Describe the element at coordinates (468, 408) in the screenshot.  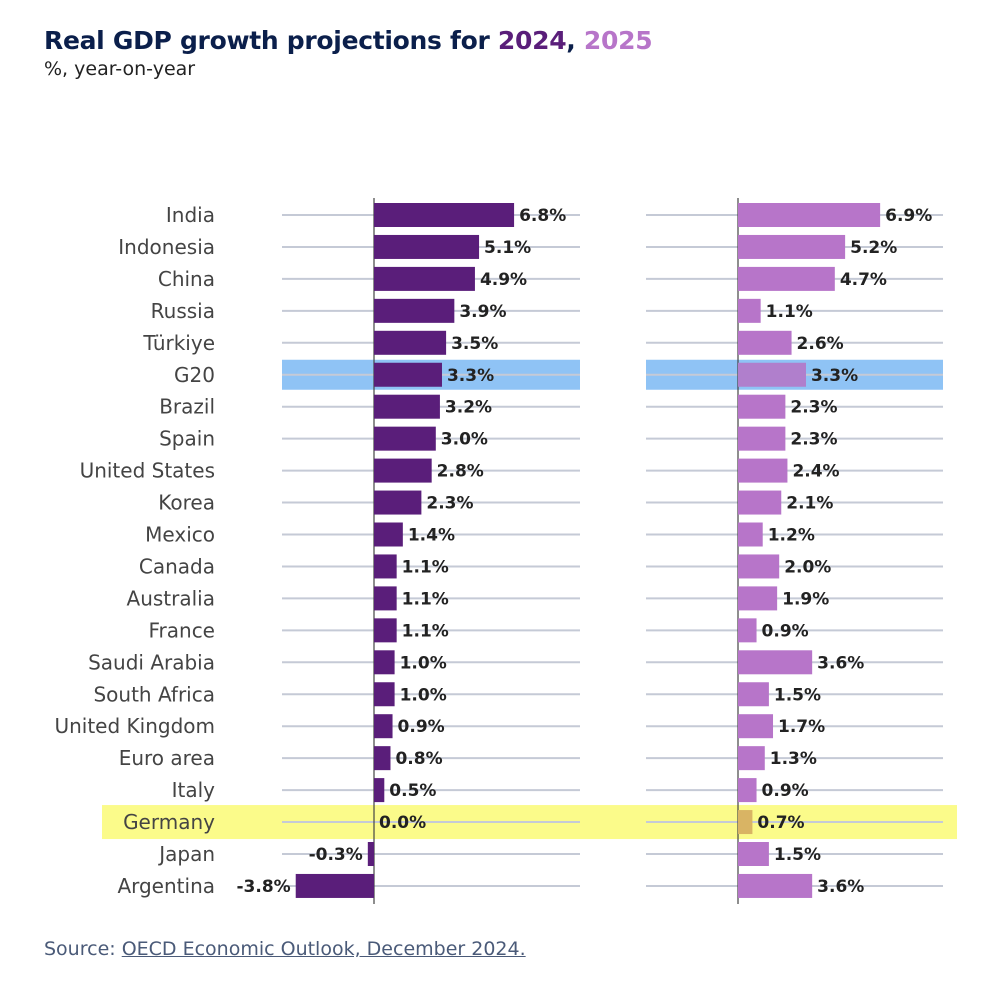
I see `value-label-2024: 3.2%` at that location.